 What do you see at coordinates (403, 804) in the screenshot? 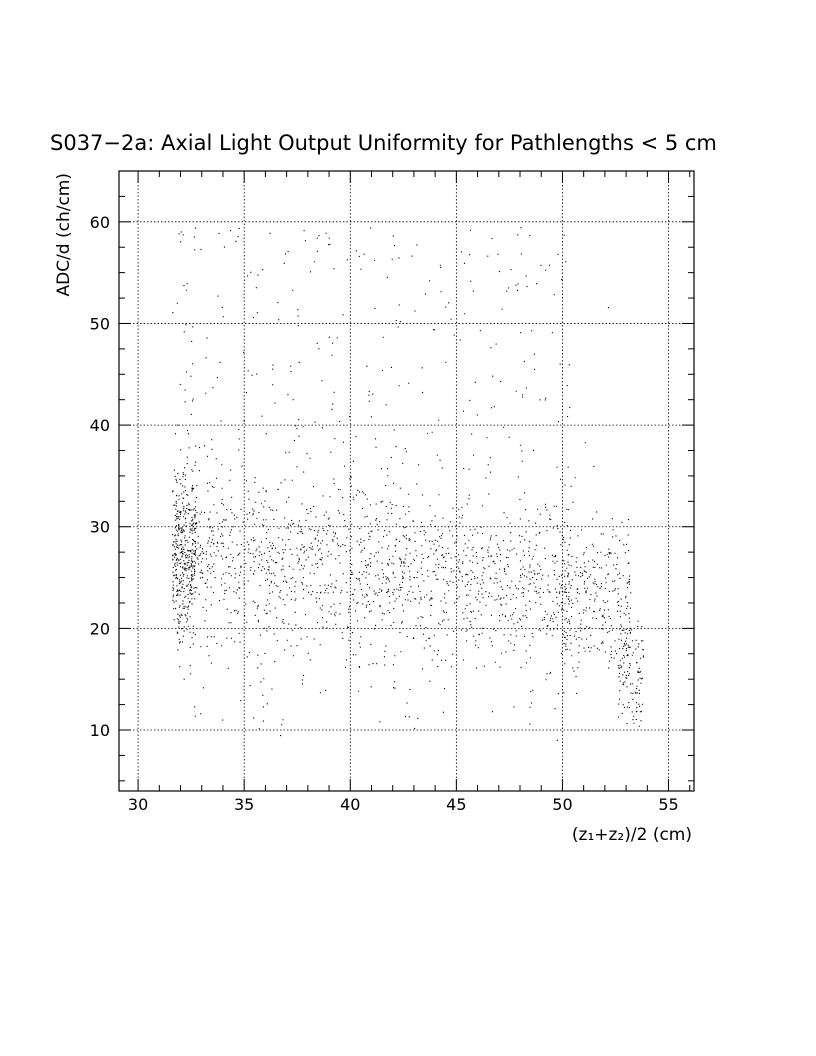
I see `x-tick-labels: 30 35 40 45 50 55` at bounding box center [403, 804].